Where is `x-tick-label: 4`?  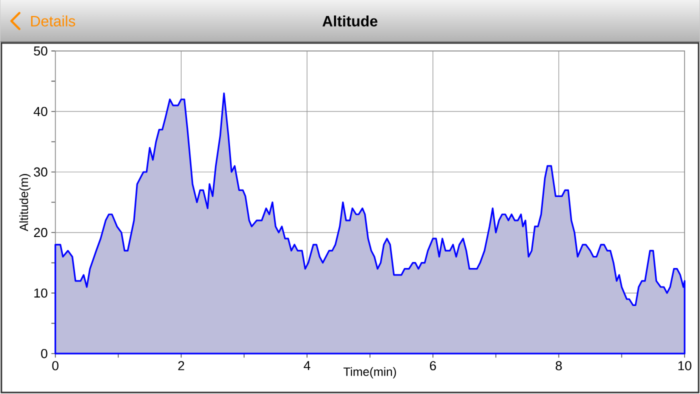 x-tick-label: 4 is located at coordinates (307, 365).